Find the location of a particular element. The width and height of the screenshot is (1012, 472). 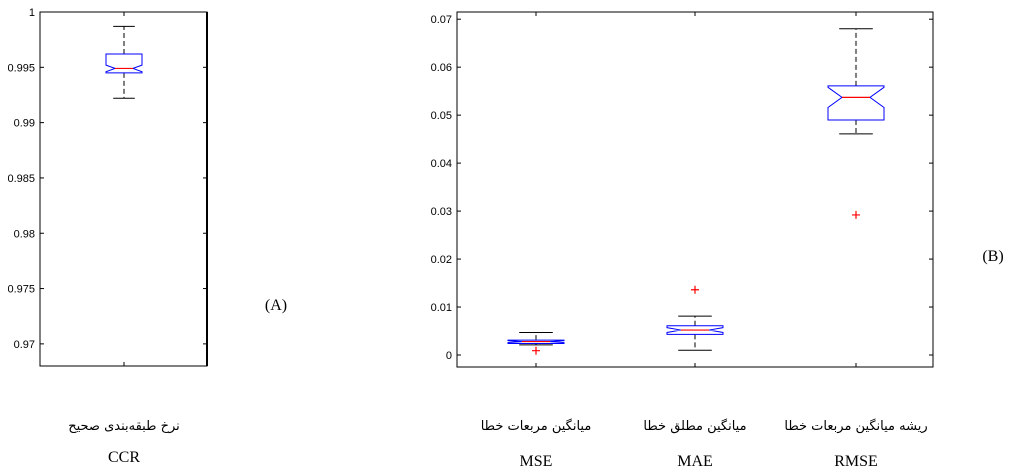

panel-b-category-label-fa-3: ریشه میانگین مربعات خطا is located at coordinates (855, 426).